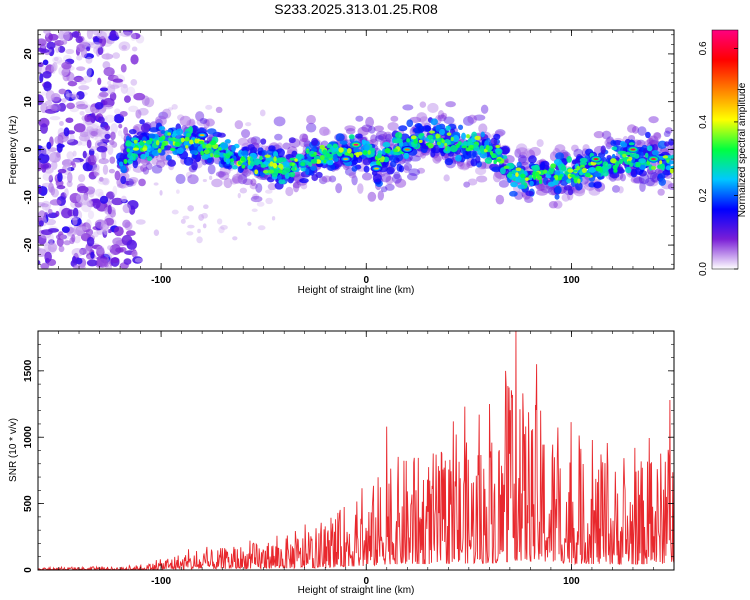  Describe the element at coordinates (356, 9) in the screenshot. I see `chart-title: S233.2025.313.01.25.R08` at that location.